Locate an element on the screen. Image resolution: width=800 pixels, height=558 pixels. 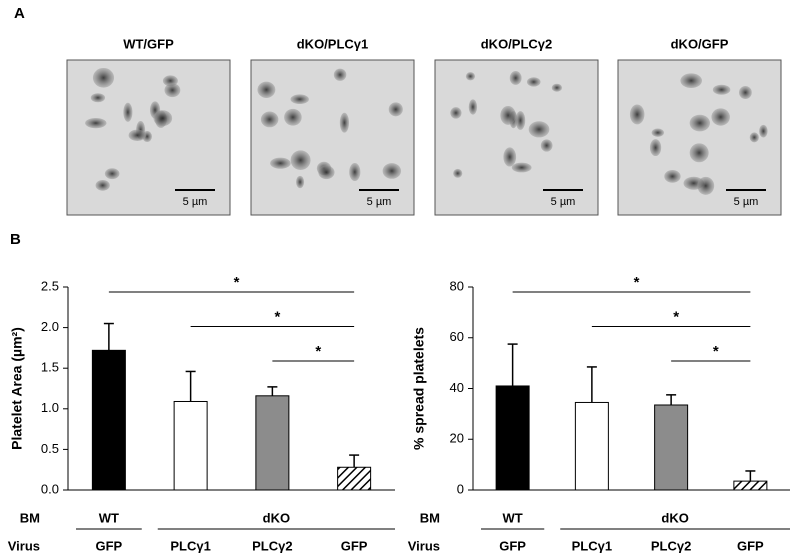
image-title: dKO/PLCγ2 is located at coordinates (517, 43).